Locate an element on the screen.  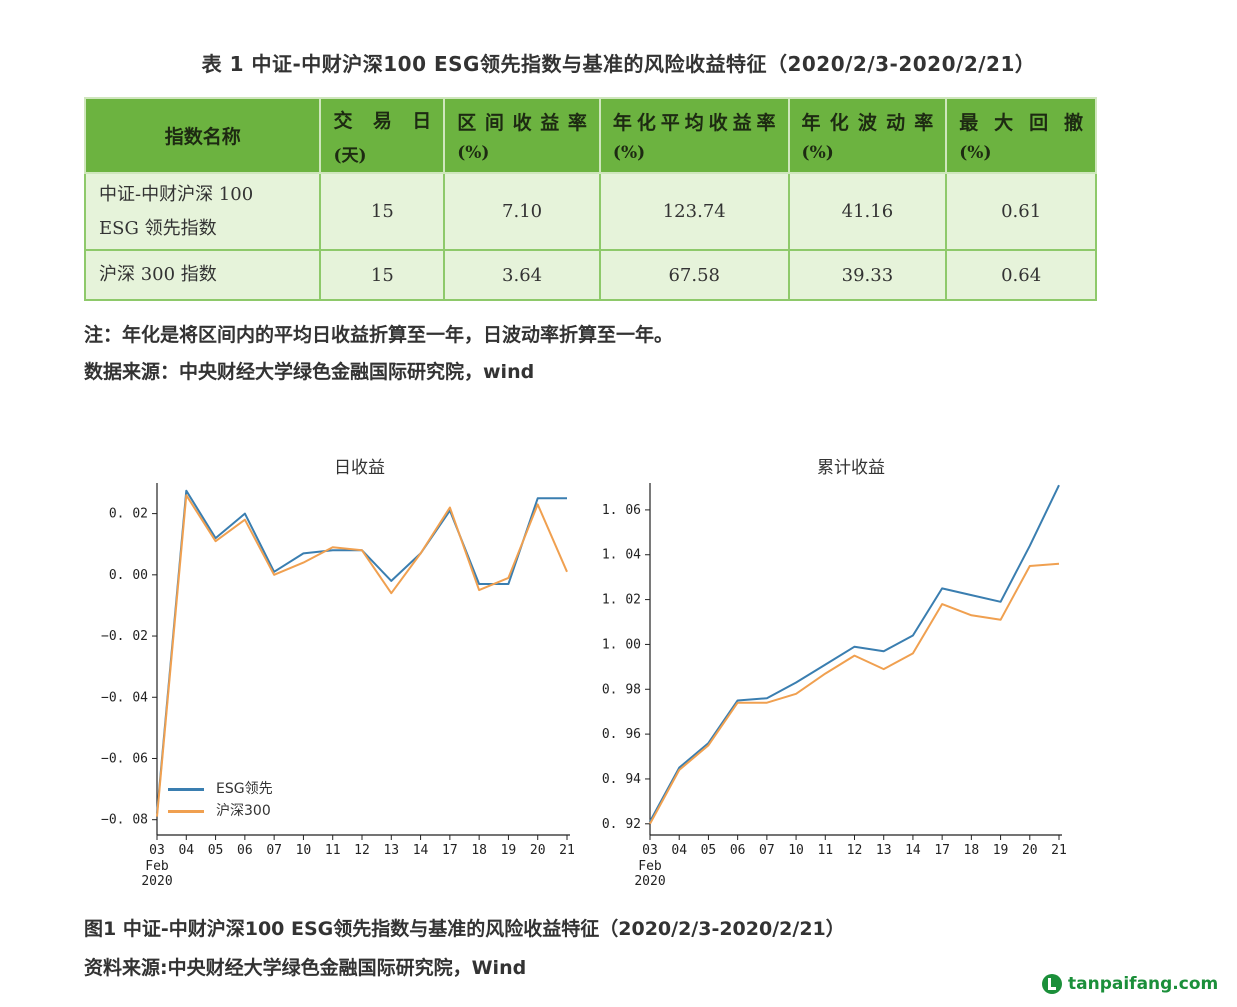
chart-title-cumulative: 累计收益 is located at coordinates (851, 468).